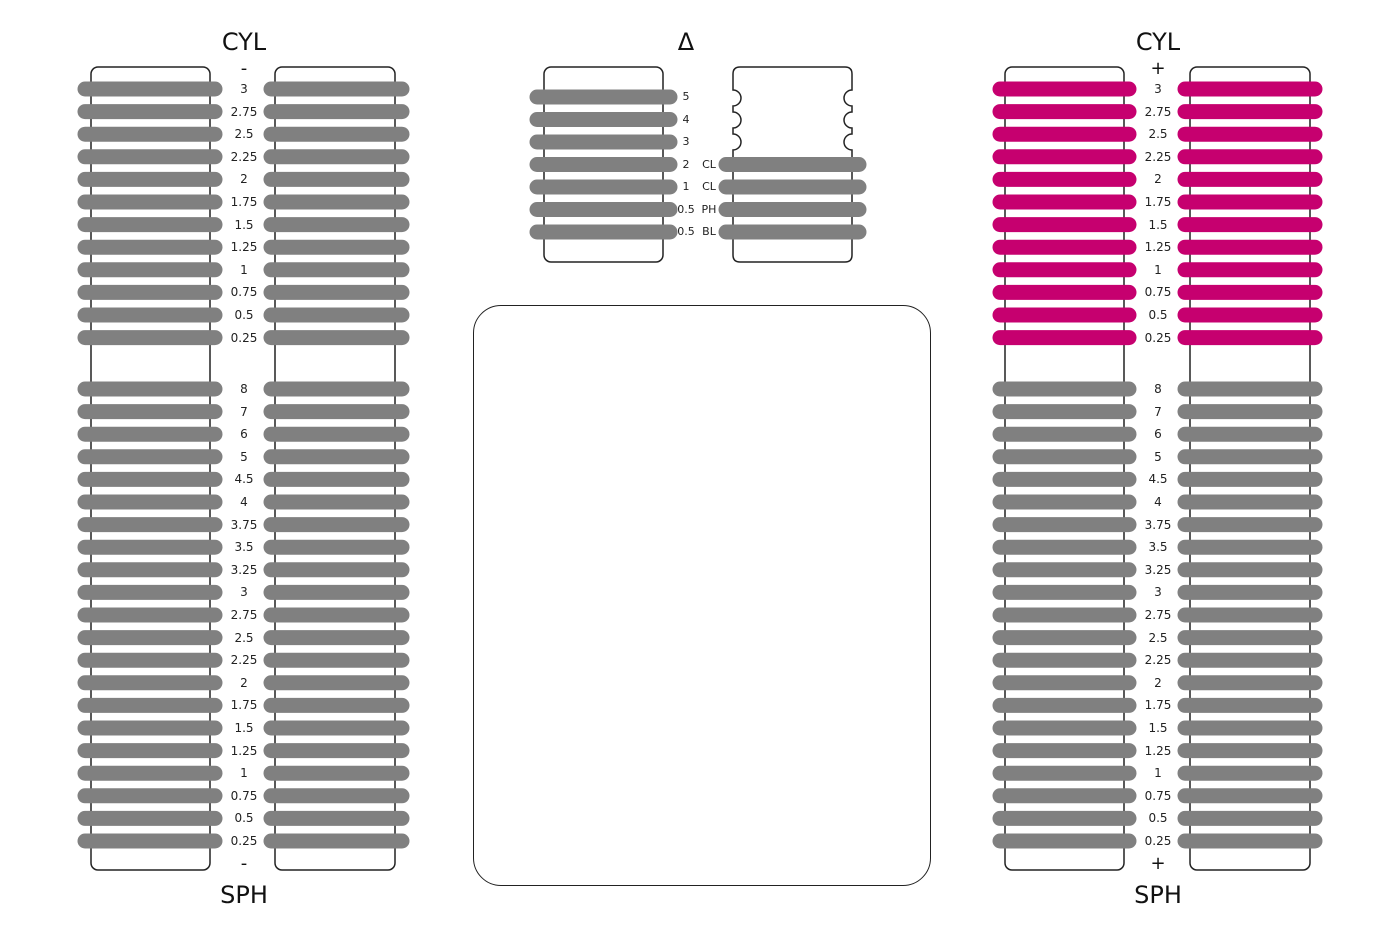 This screenshot has height=950, width=1400. I want to click on right_rack-sph-value-label: 0.75, so click(1158, 795).